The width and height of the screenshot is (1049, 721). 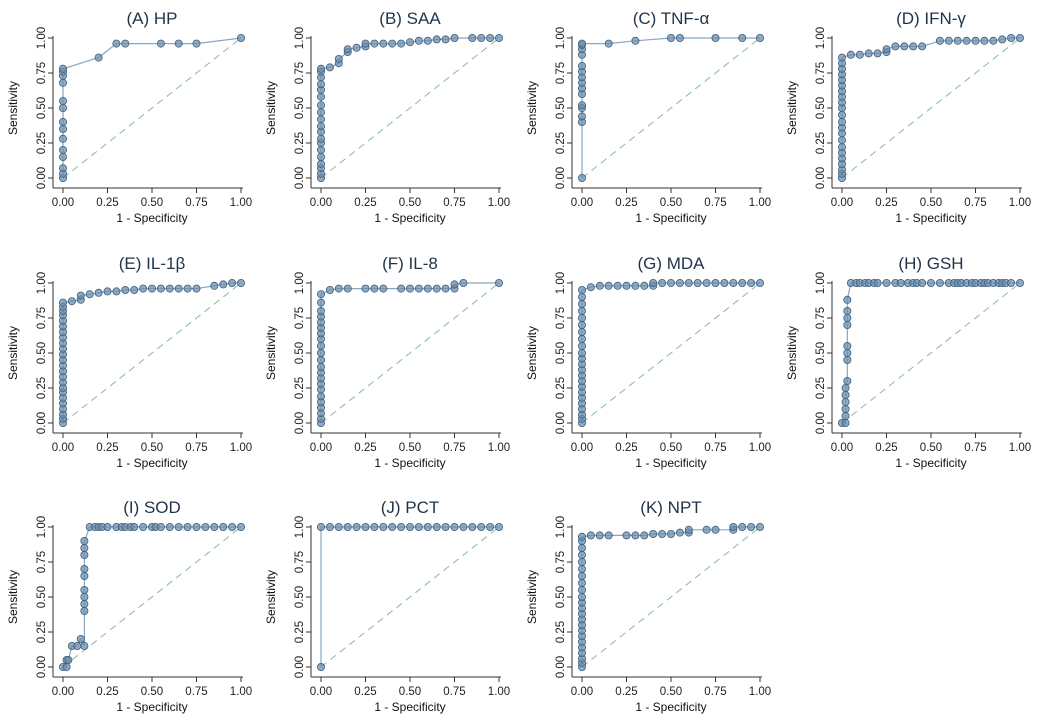 What do you see at coordinates (930, 263) in the screenshot?
I see `panel-title: (H) GSH` at bounding box center [930, 263].